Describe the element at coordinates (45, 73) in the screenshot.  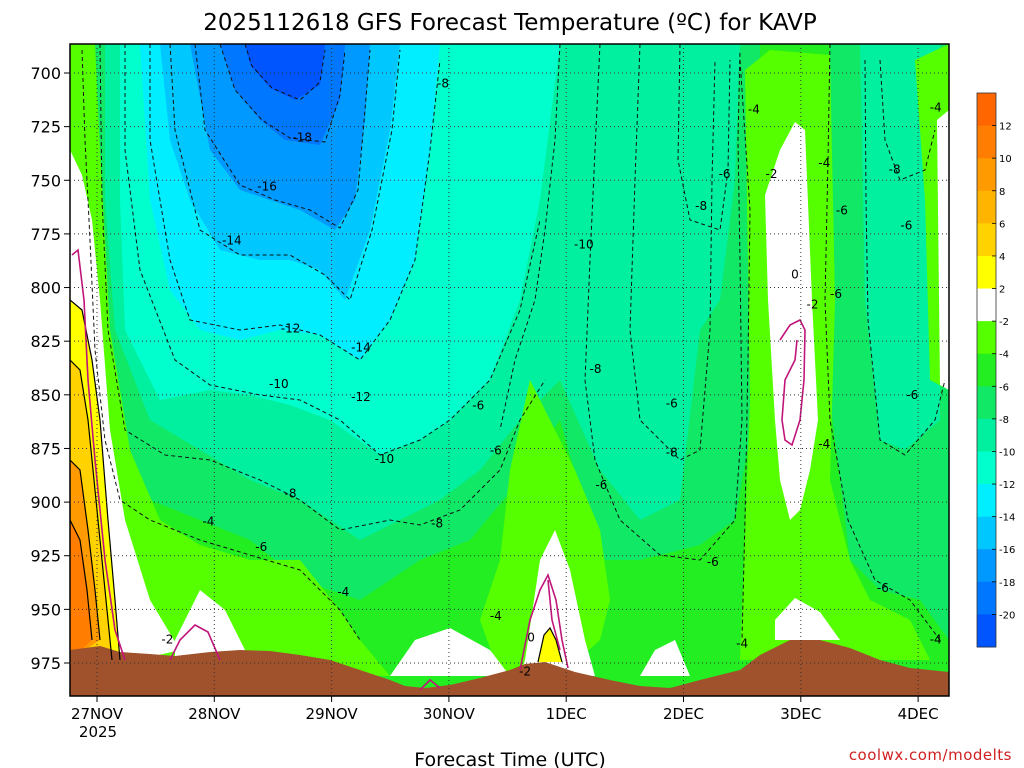
I see `y-tick-label: 700` at that location.